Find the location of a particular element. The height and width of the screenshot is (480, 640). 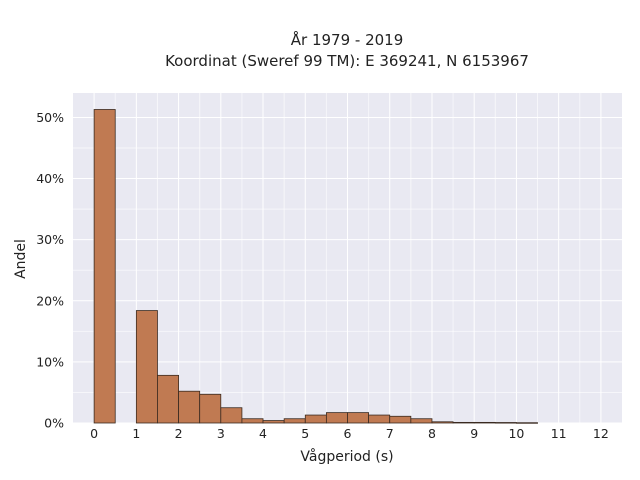

y-tick-label: 50% is located at coordinates (50, 117).